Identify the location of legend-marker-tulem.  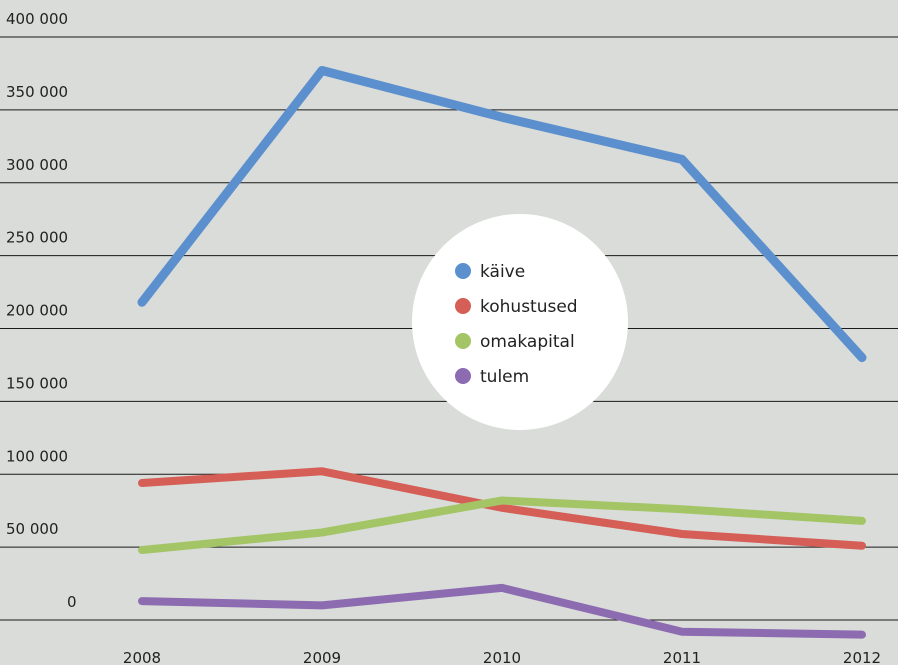
(463, 376).